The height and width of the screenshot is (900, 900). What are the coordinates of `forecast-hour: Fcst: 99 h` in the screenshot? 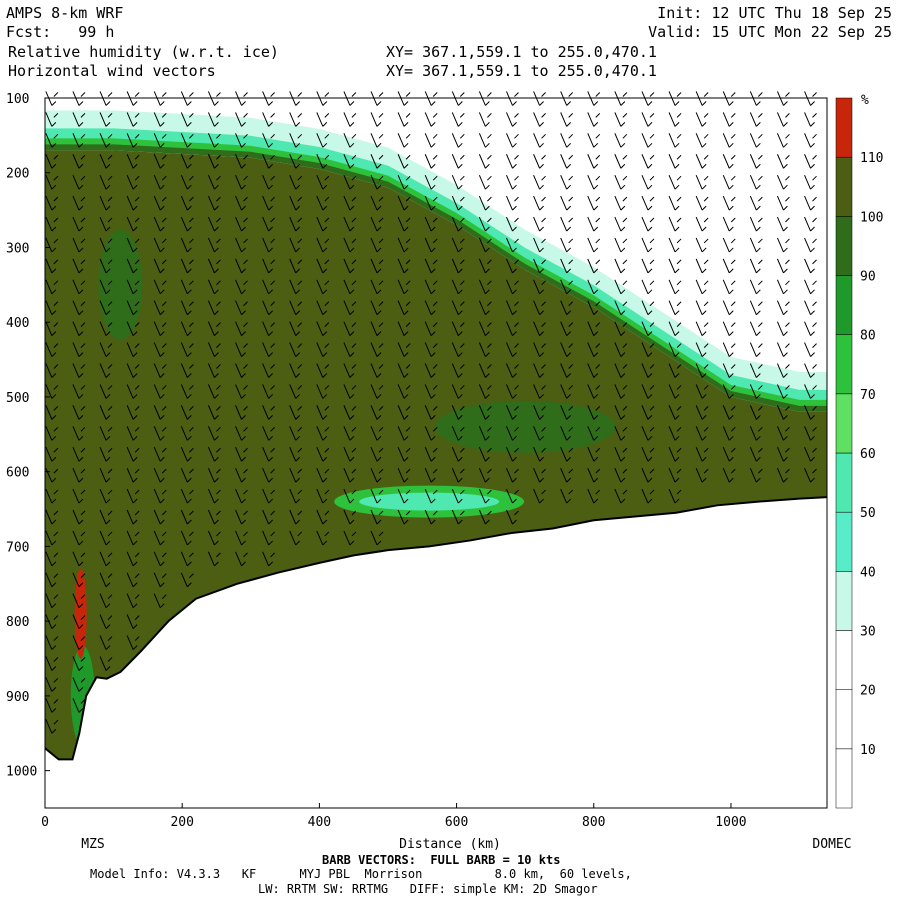 It's located at (60, 32).